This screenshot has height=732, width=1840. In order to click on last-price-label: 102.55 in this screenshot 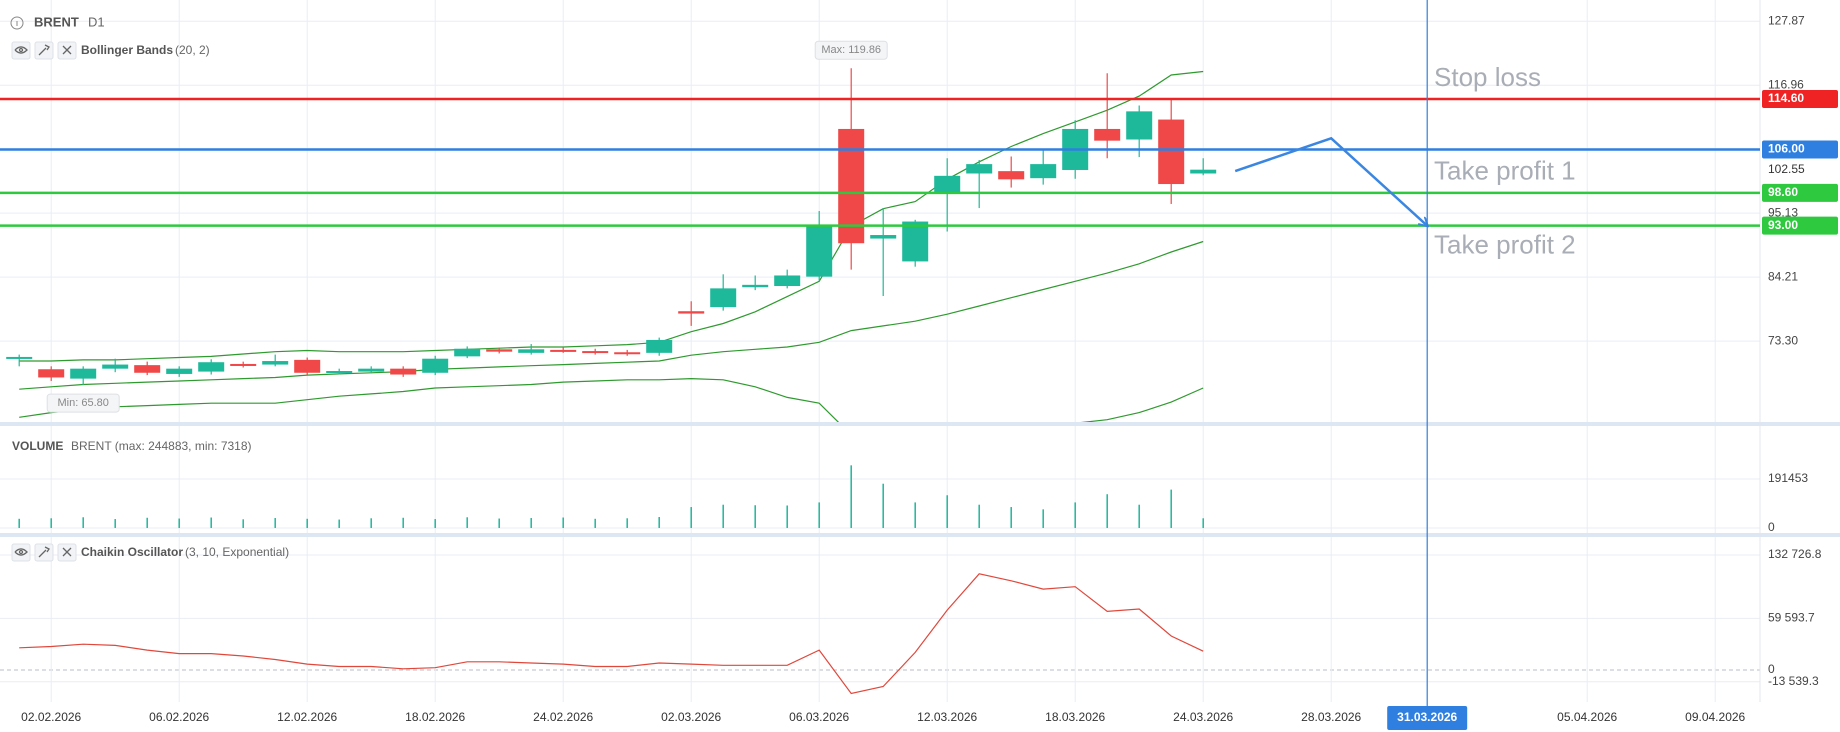, I will do `click(1786, 169)`.